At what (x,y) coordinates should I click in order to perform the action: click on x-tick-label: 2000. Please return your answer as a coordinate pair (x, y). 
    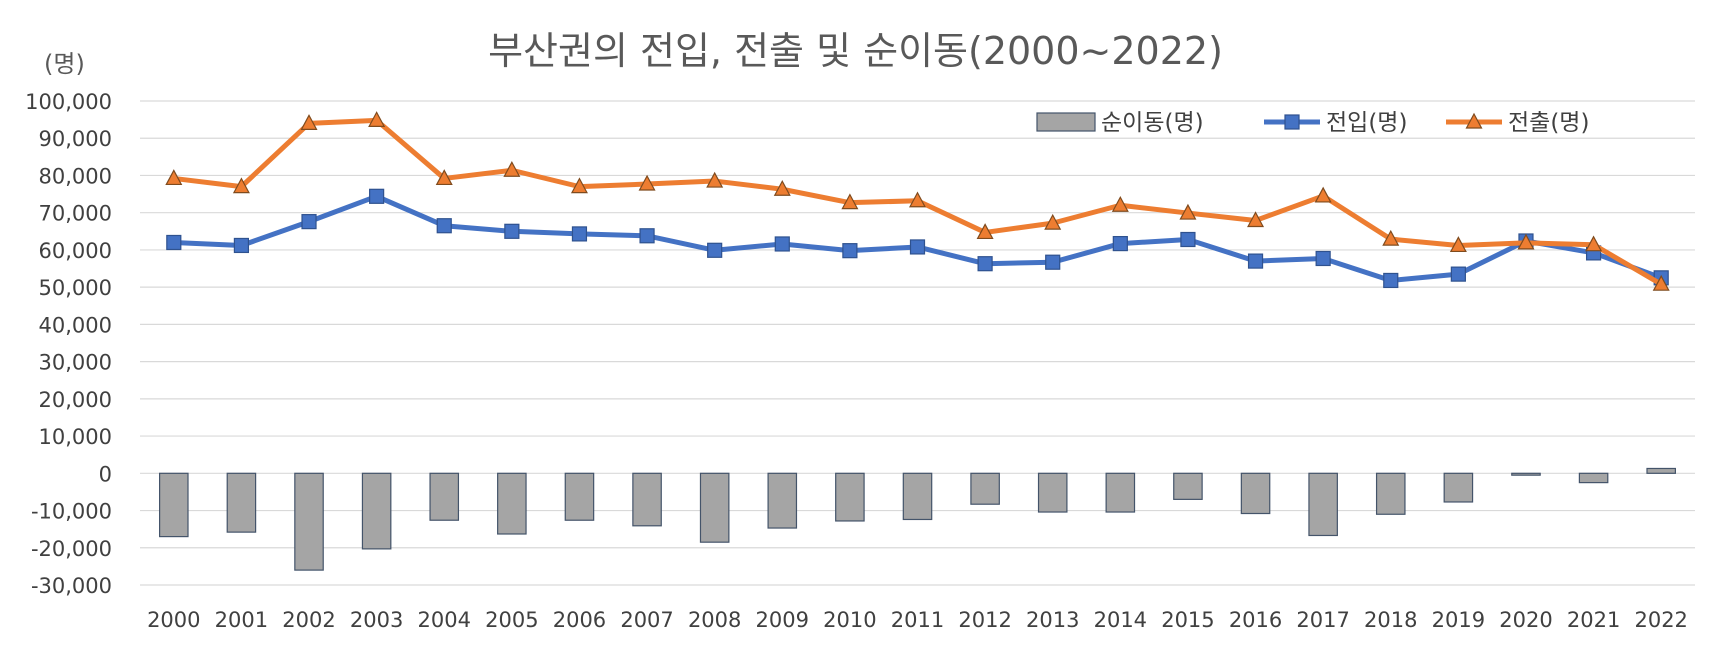
    Looking at the image, I should click on (173, 620).